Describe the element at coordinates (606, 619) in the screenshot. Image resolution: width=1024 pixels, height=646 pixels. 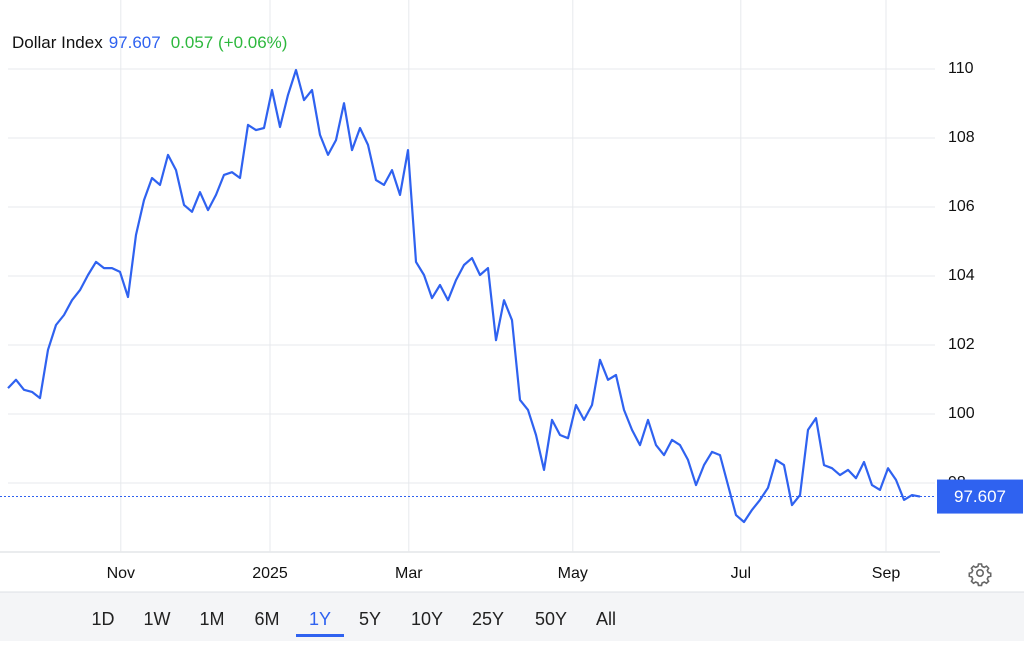
I see `range-button: All` at that location.